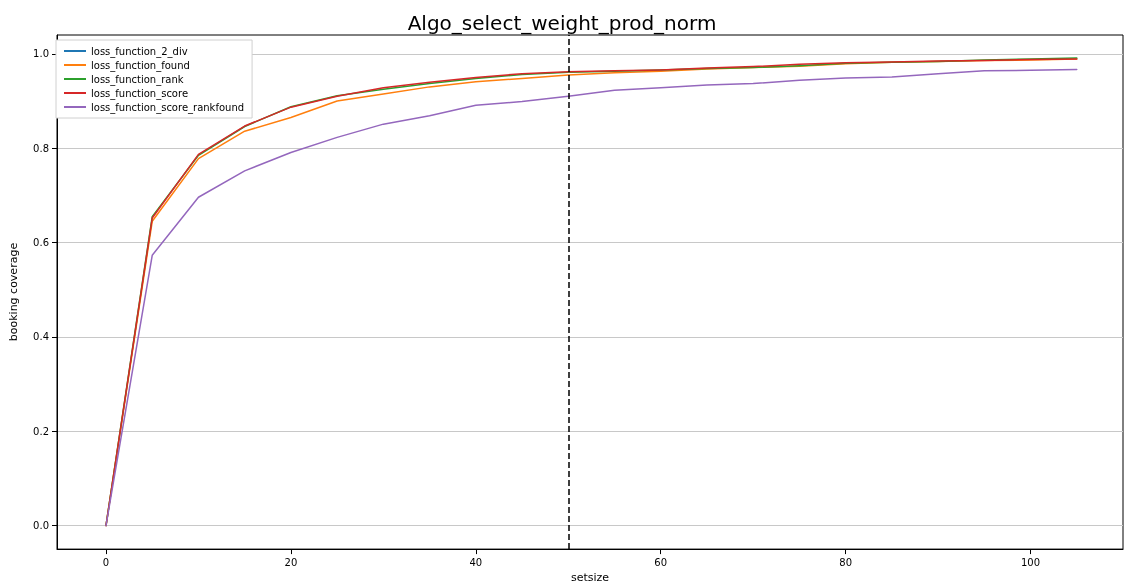 This screenshot has width=1124, height=588. I want to click on x-tick-label: 80, so click(845, 562).